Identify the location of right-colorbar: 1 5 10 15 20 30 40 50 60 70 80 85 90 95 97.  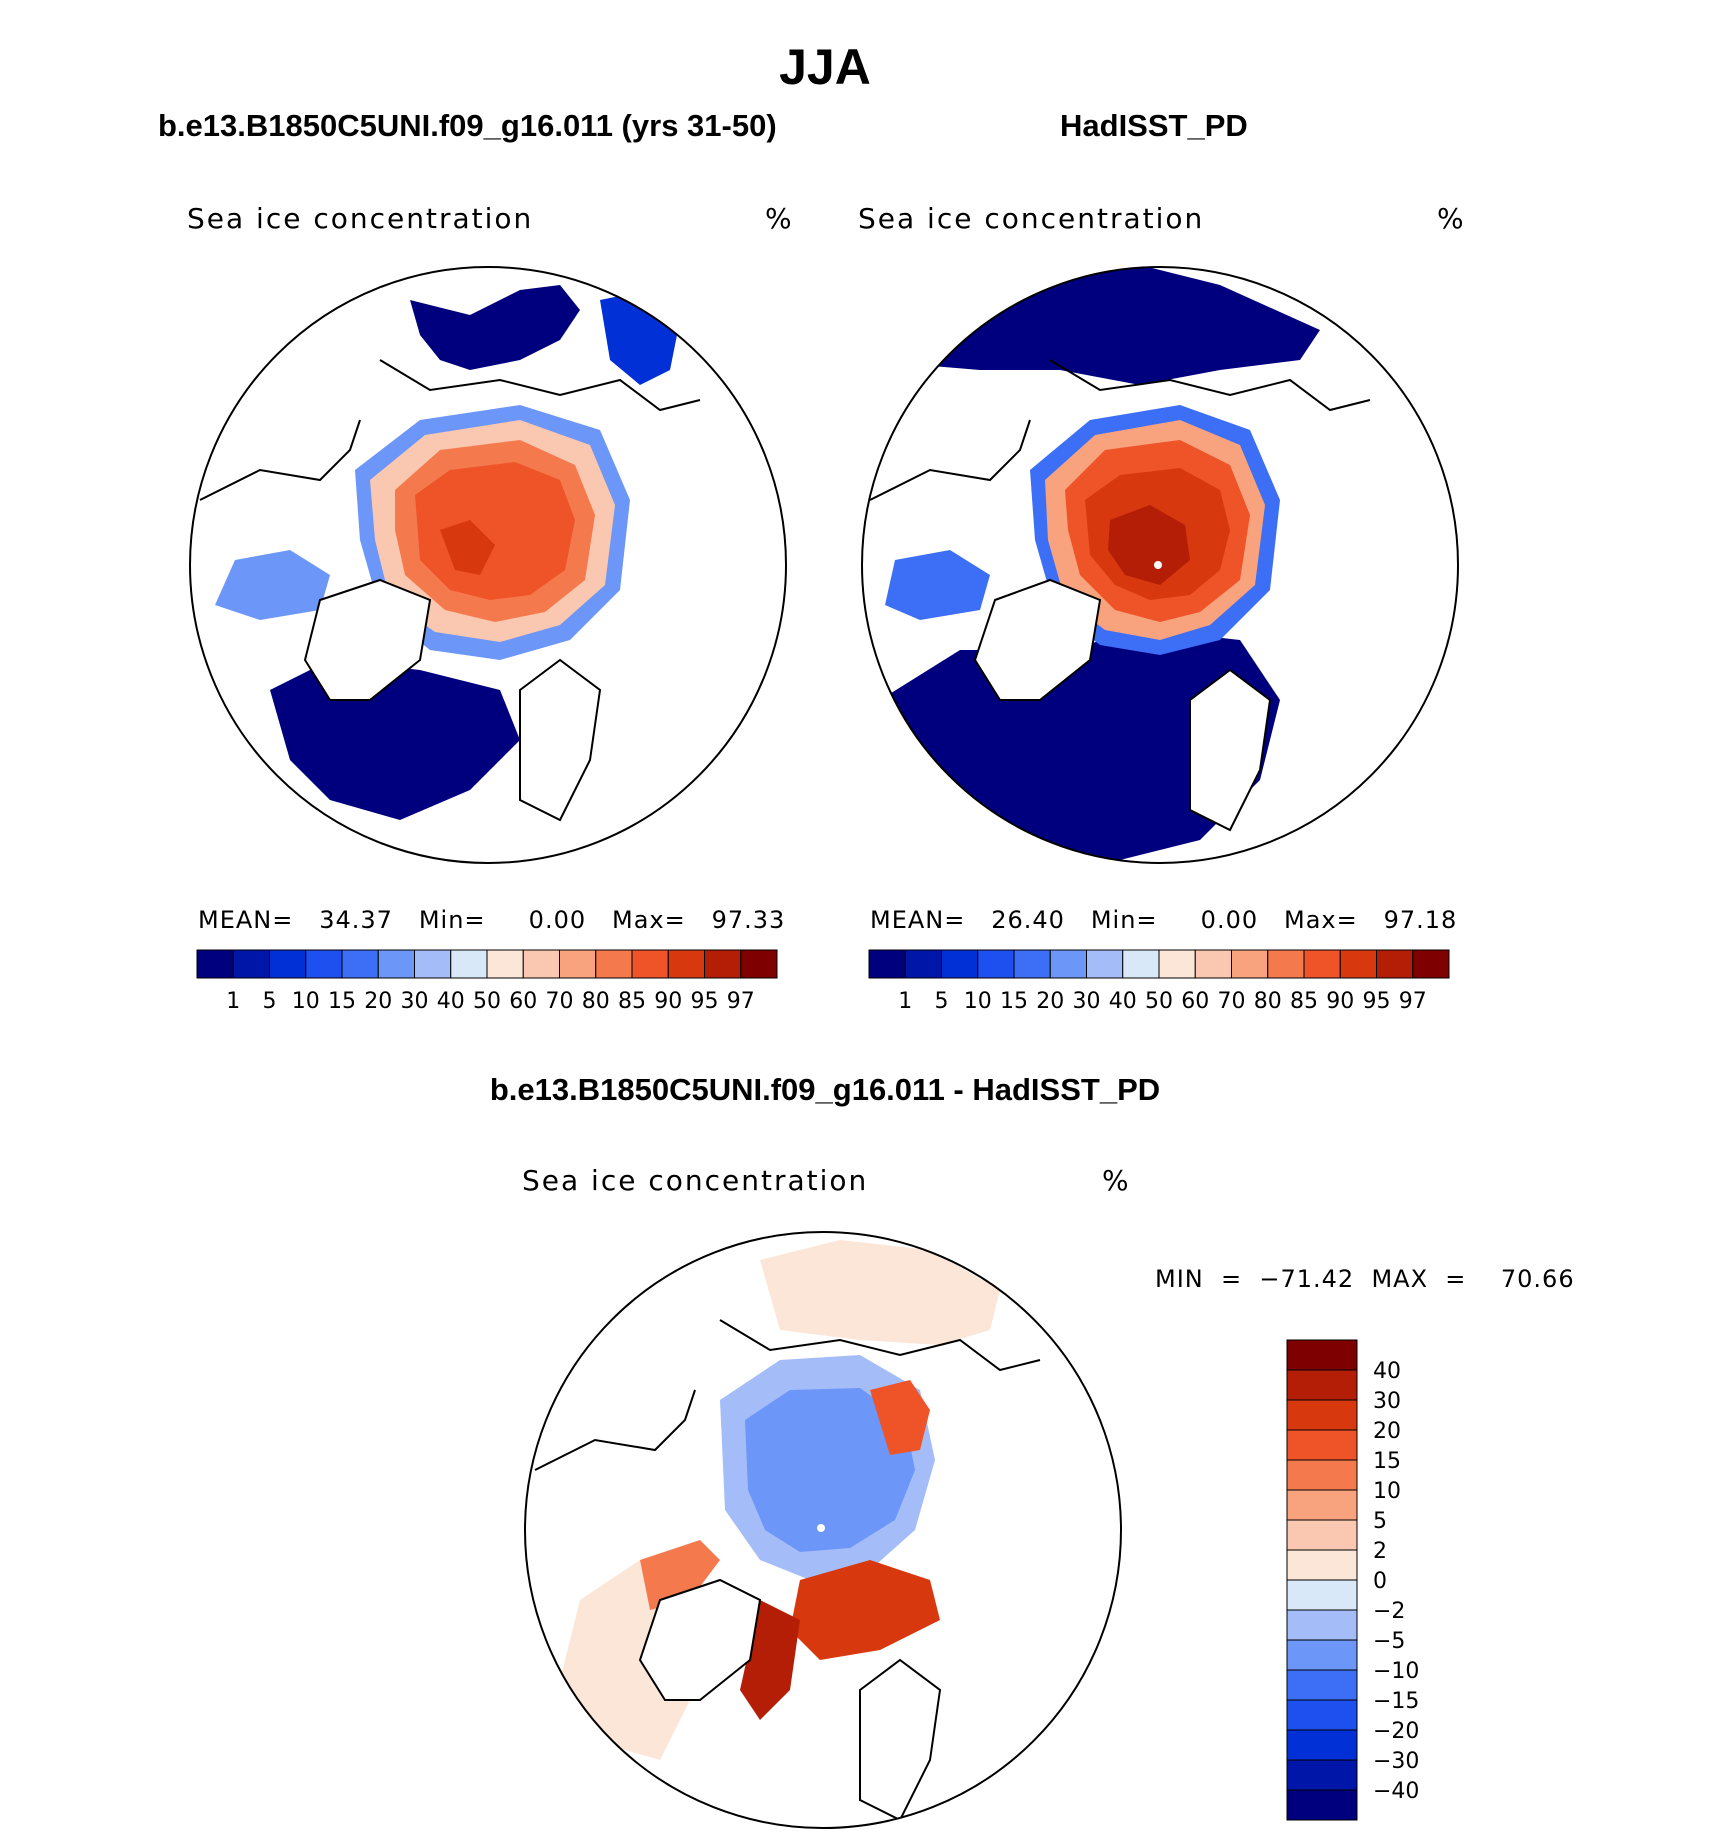
(1159, 981).